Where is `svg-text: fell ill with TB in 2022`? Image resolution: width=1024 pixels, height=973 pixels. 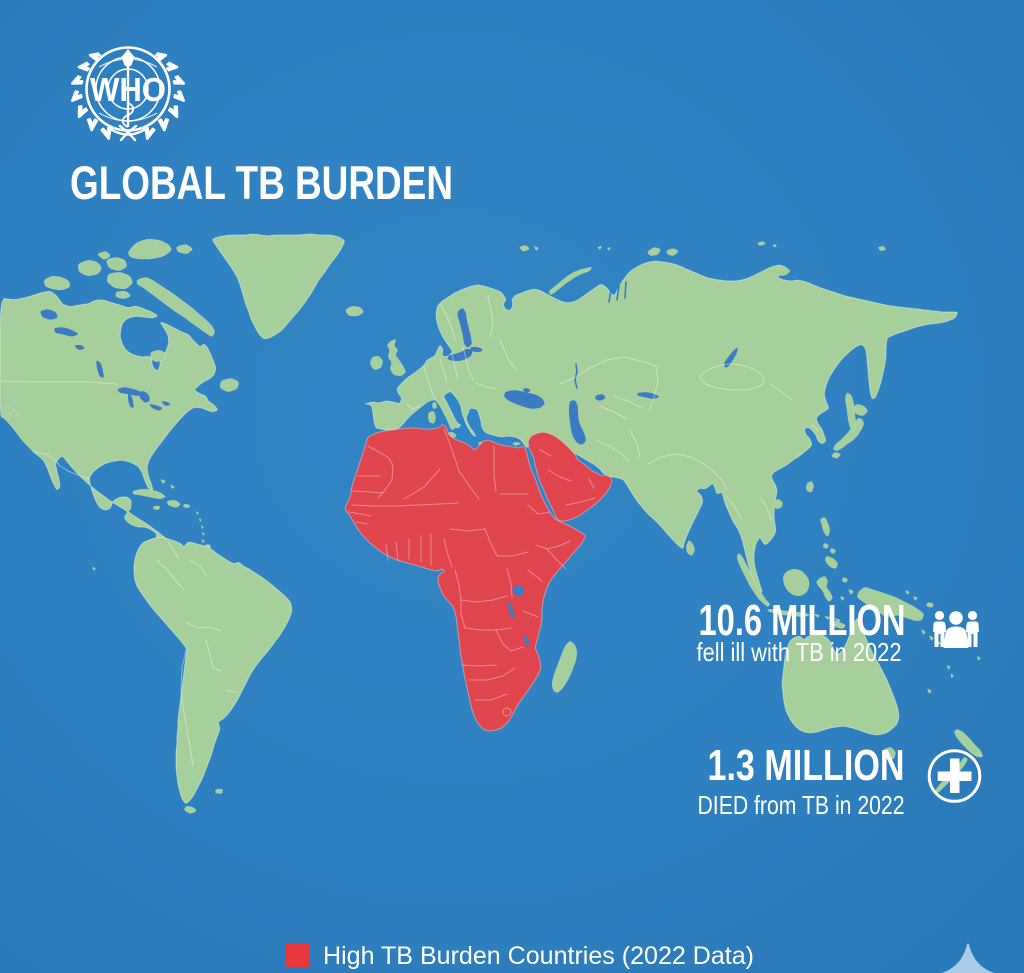
svg-text: fell ill with TB in 2022 is located at coordinates (799, 652).